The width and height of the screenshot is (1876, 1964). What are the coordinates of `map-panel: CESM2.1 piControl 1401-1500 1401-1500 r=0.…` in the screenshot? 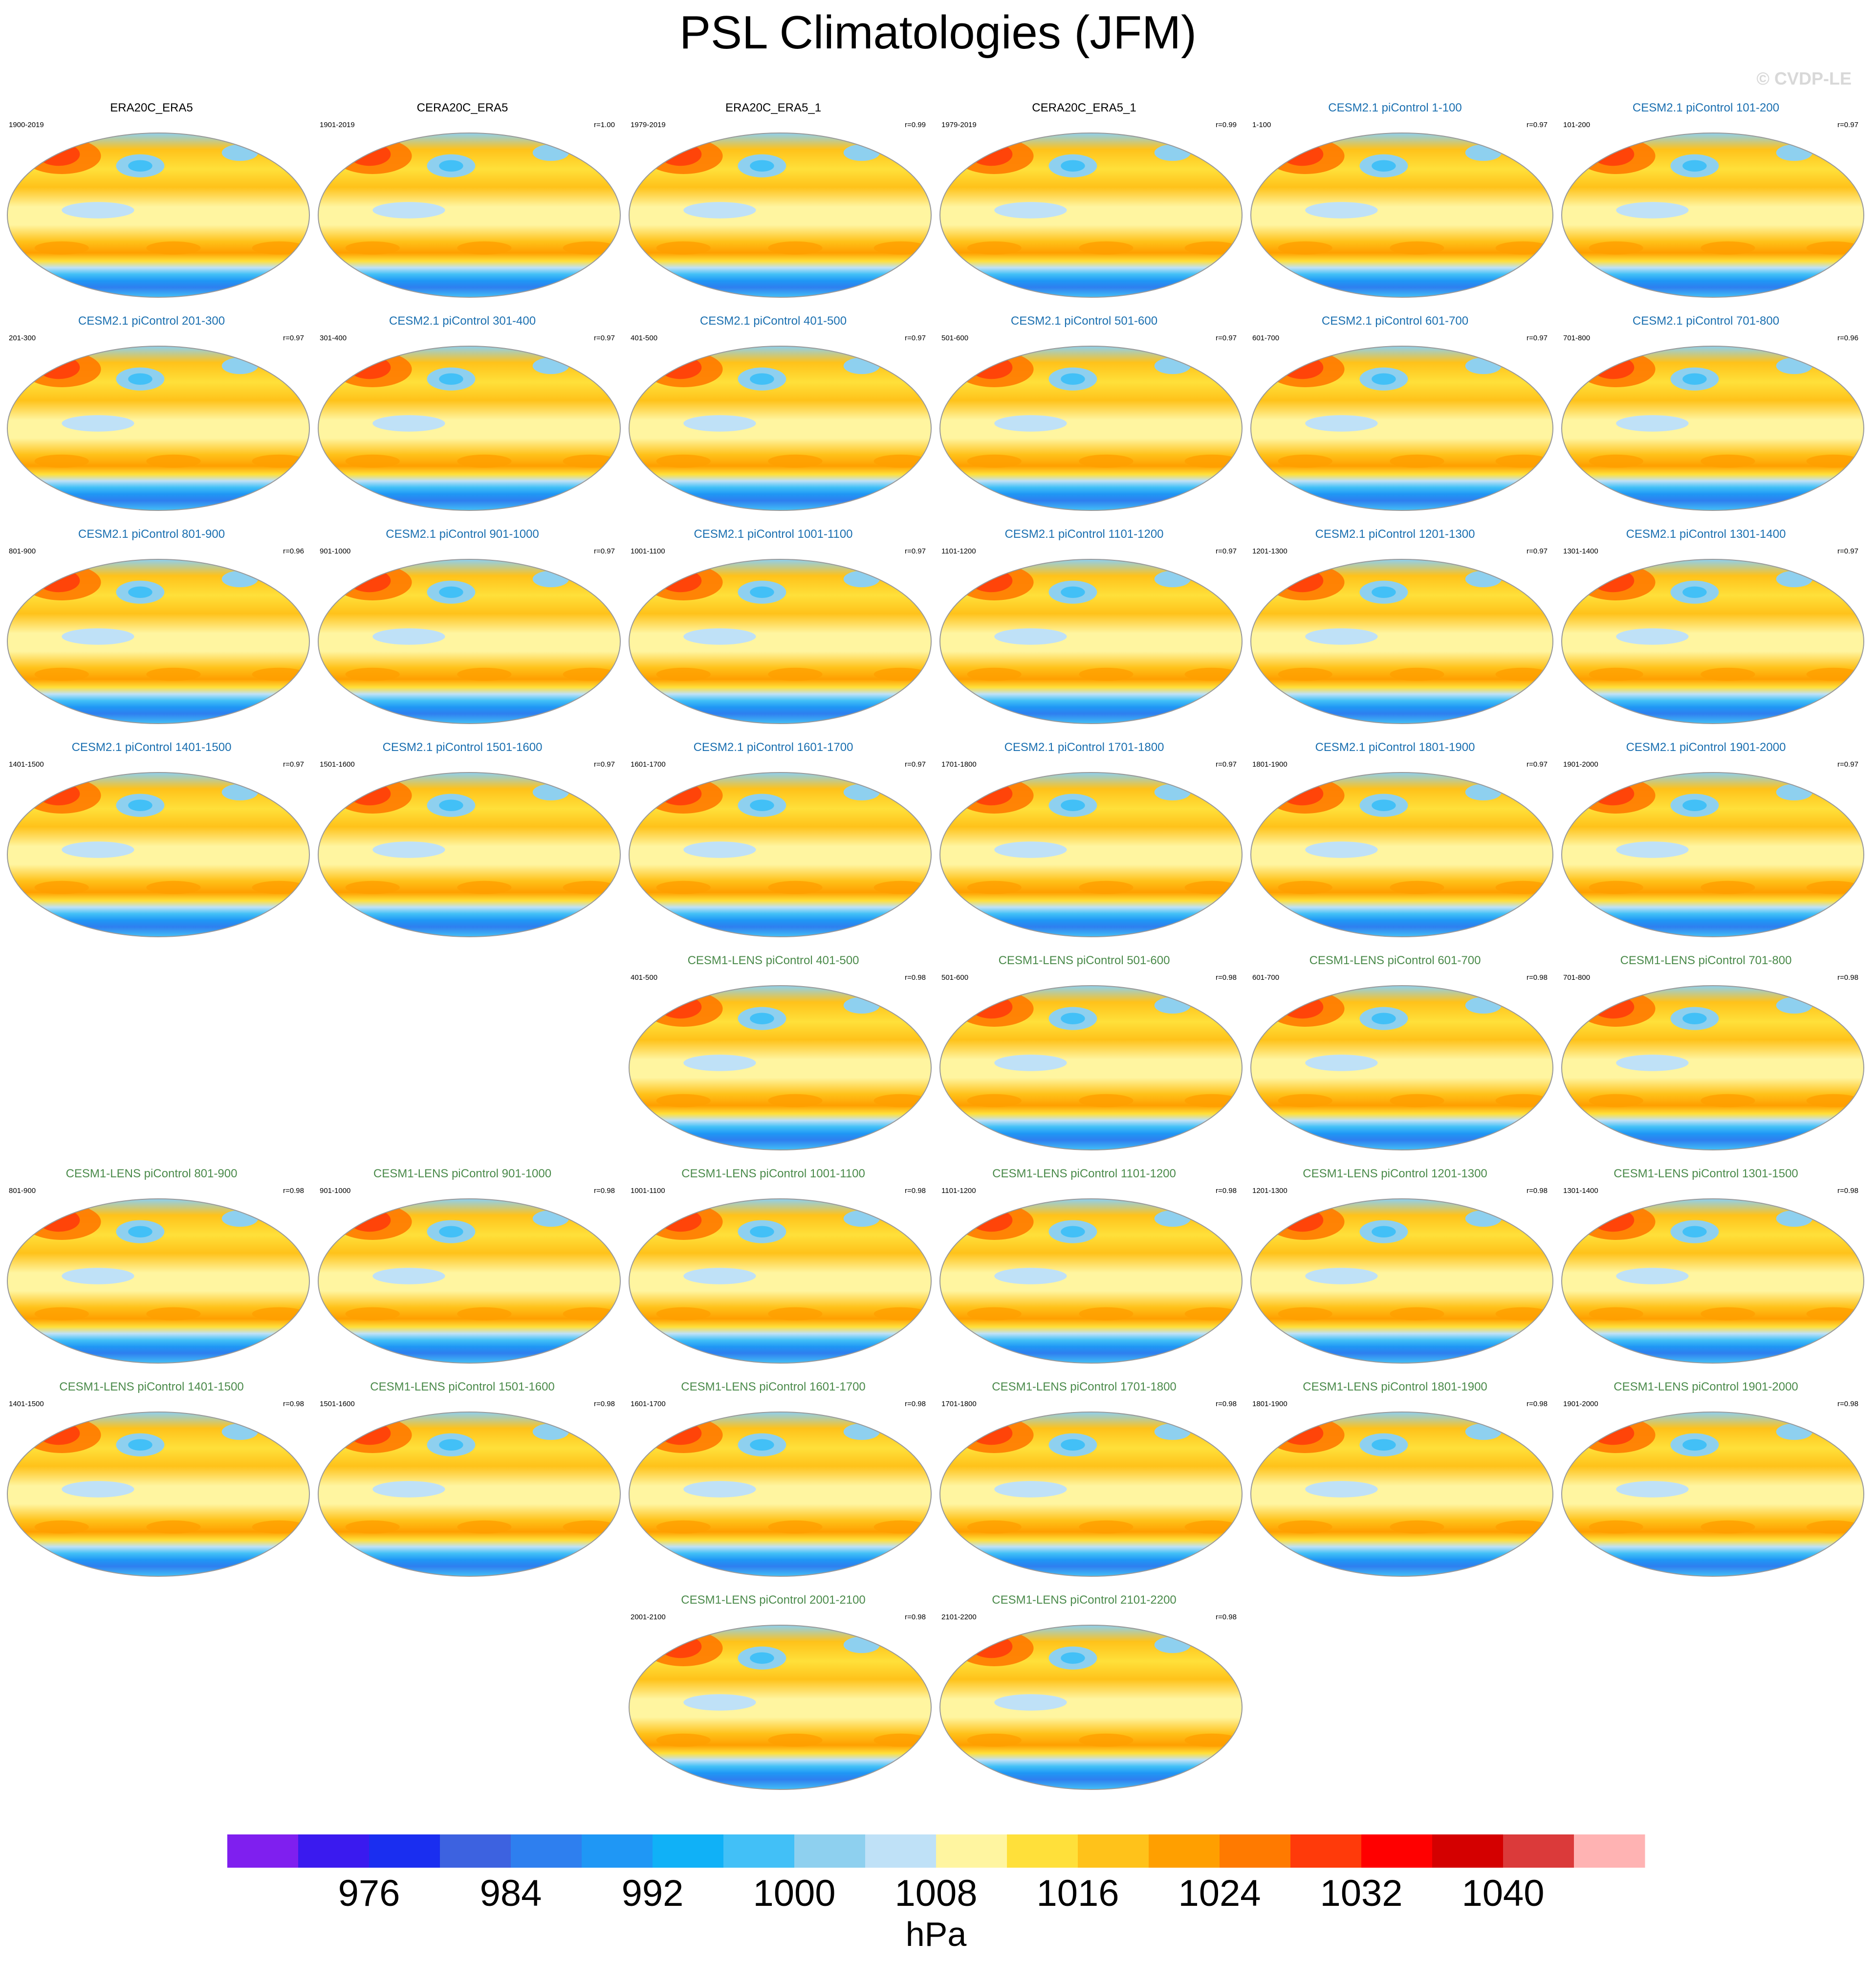 It's located at (158, 839).